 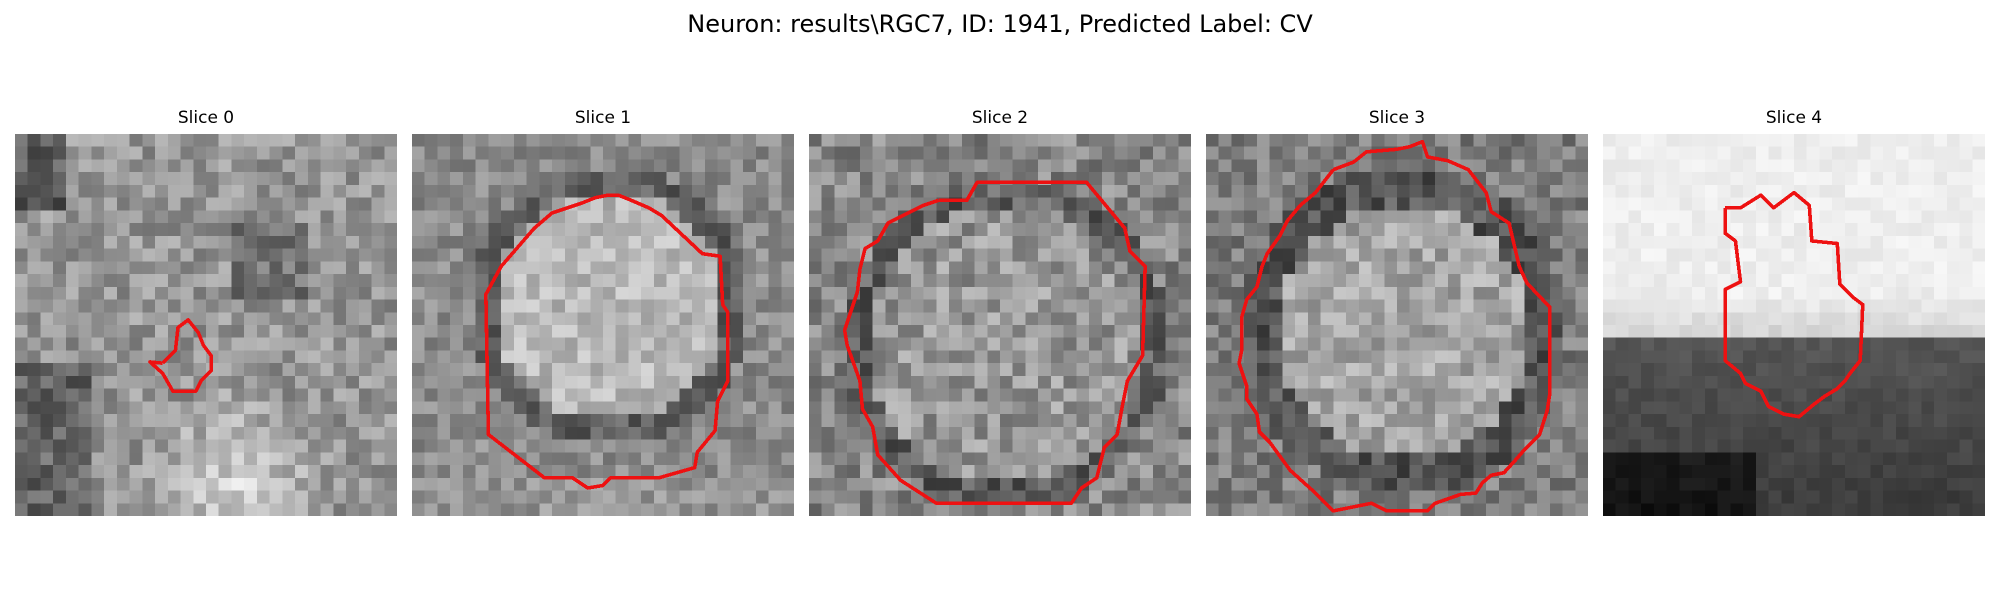 I want to click on slice-panel-4: Slice 4, so click(x=1794, y=313).